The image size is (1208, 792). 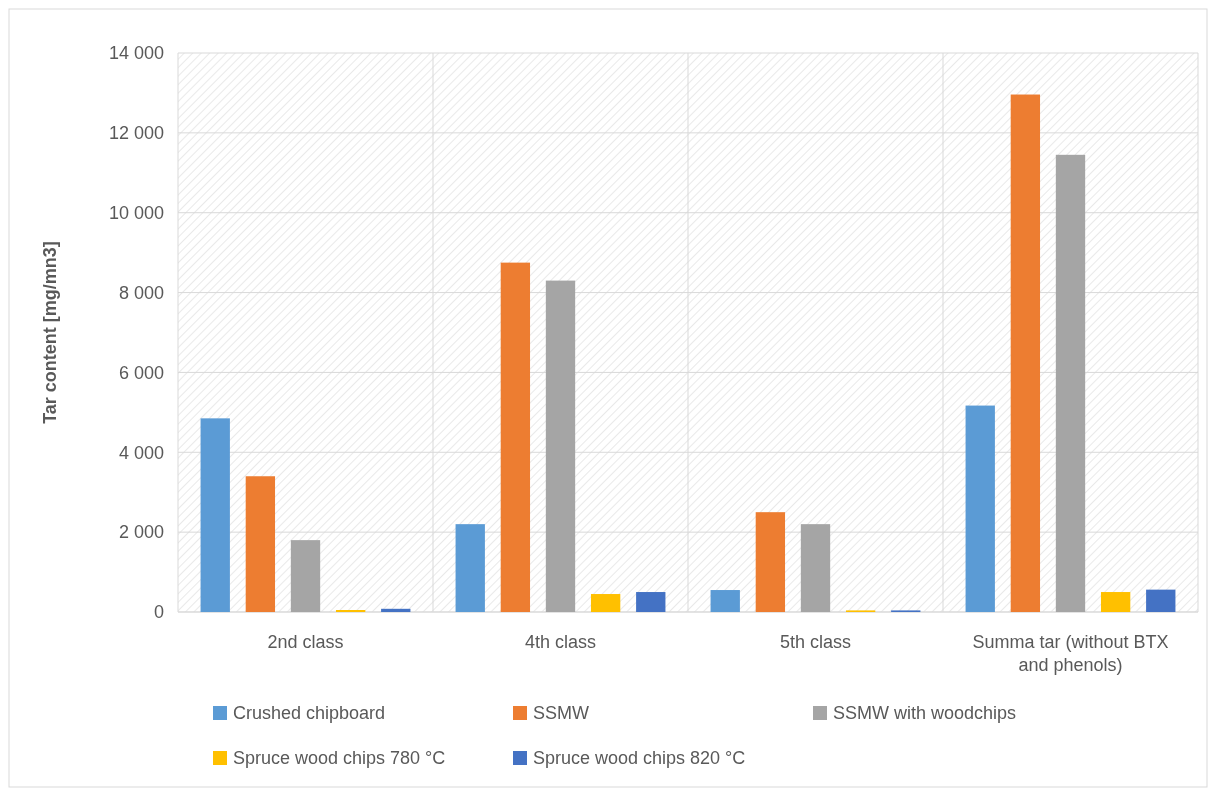 What do you see at coordinates (141, 452) in the screenshot?
I see `y-tick-label: 4 000` at bounding box center [141, 452].